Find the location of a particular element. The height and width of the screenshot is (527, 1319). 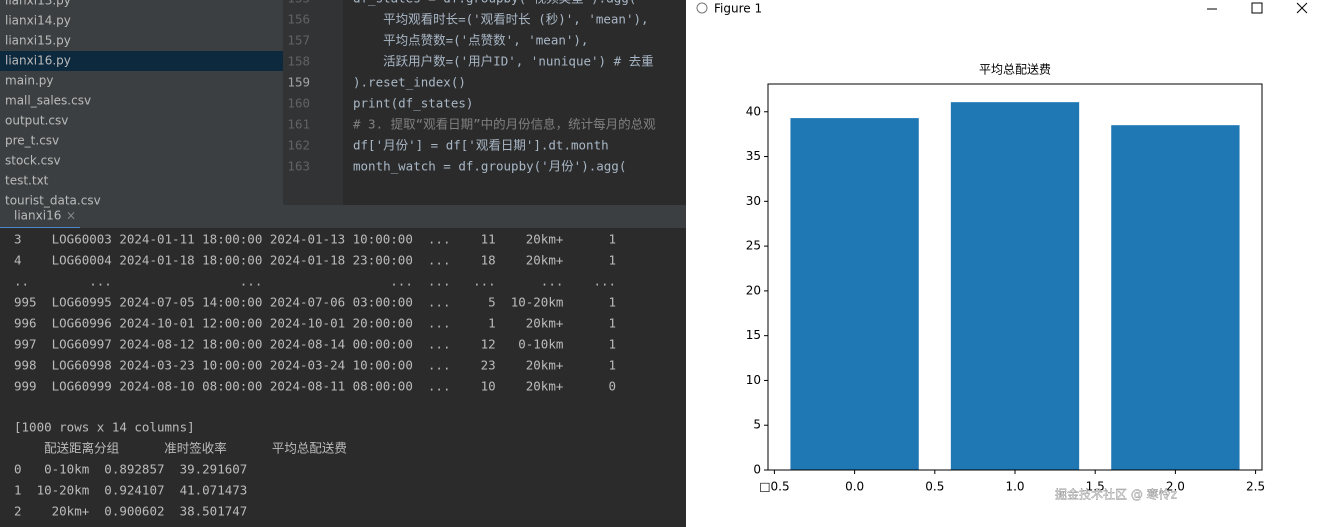

editor is located at coordinates (484, 102).